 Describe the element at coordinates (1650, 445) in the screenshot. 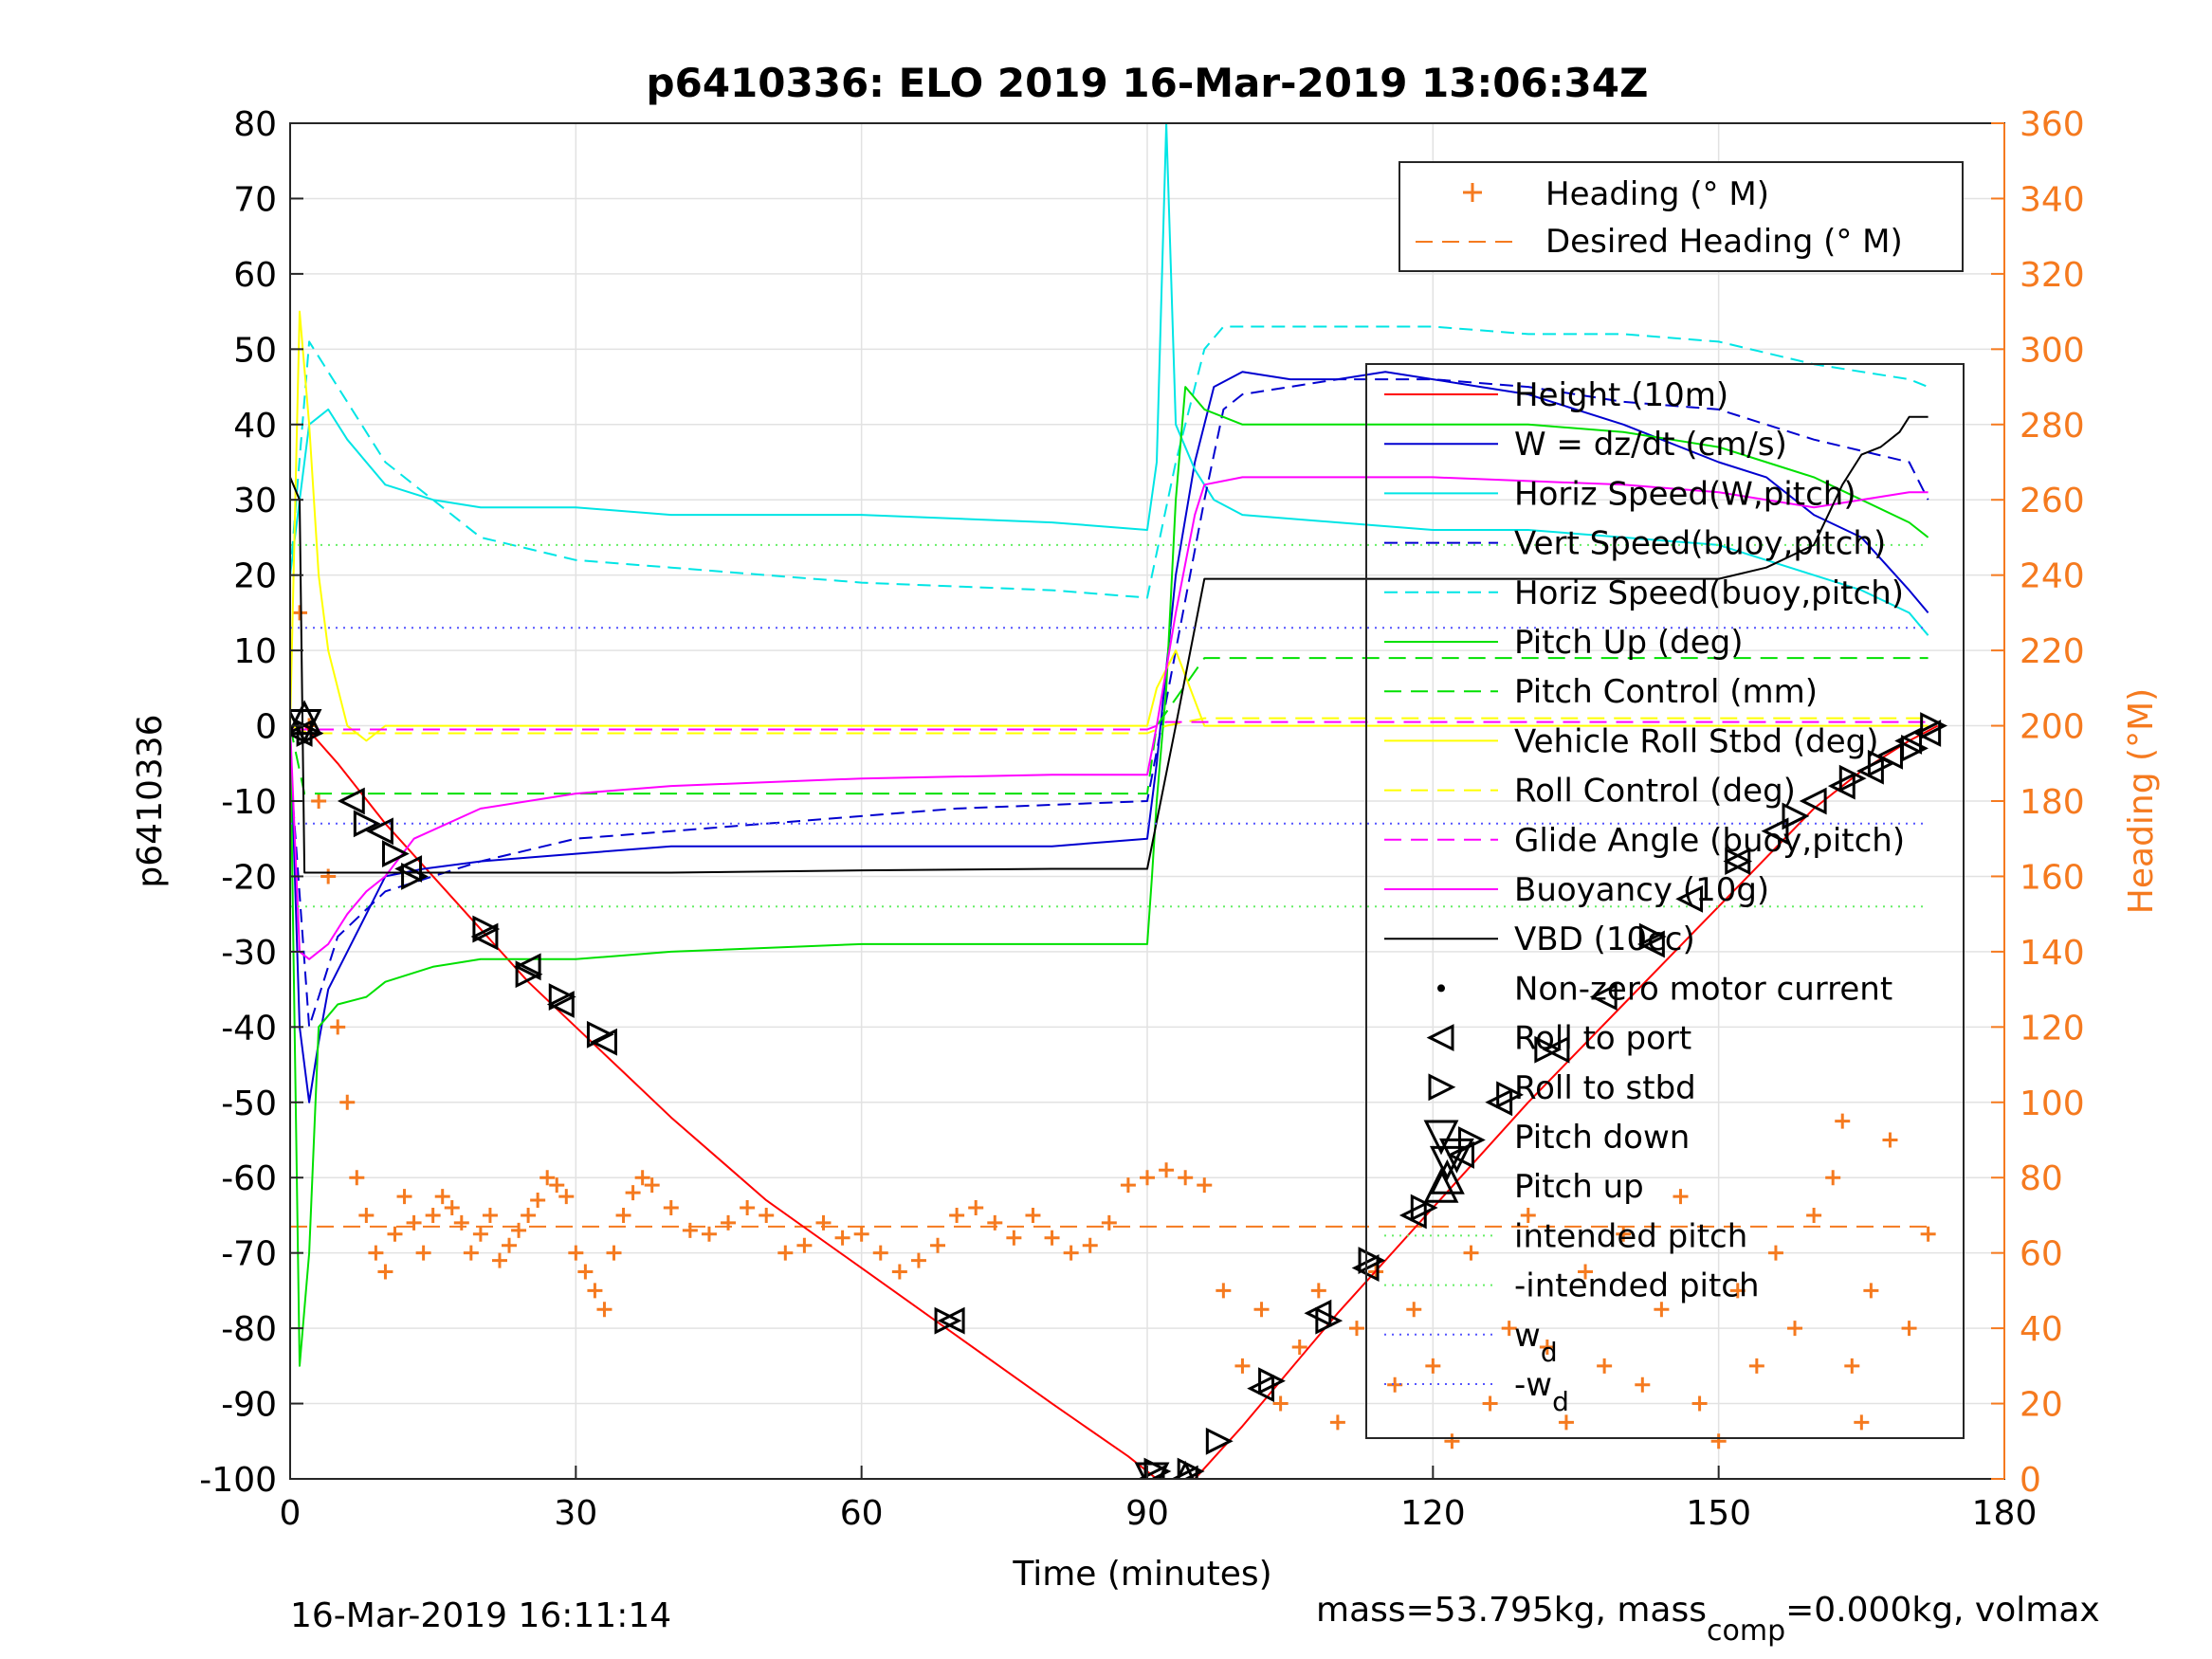

I see `legend-entry: W = dz/dt (cm/s)` at that location.